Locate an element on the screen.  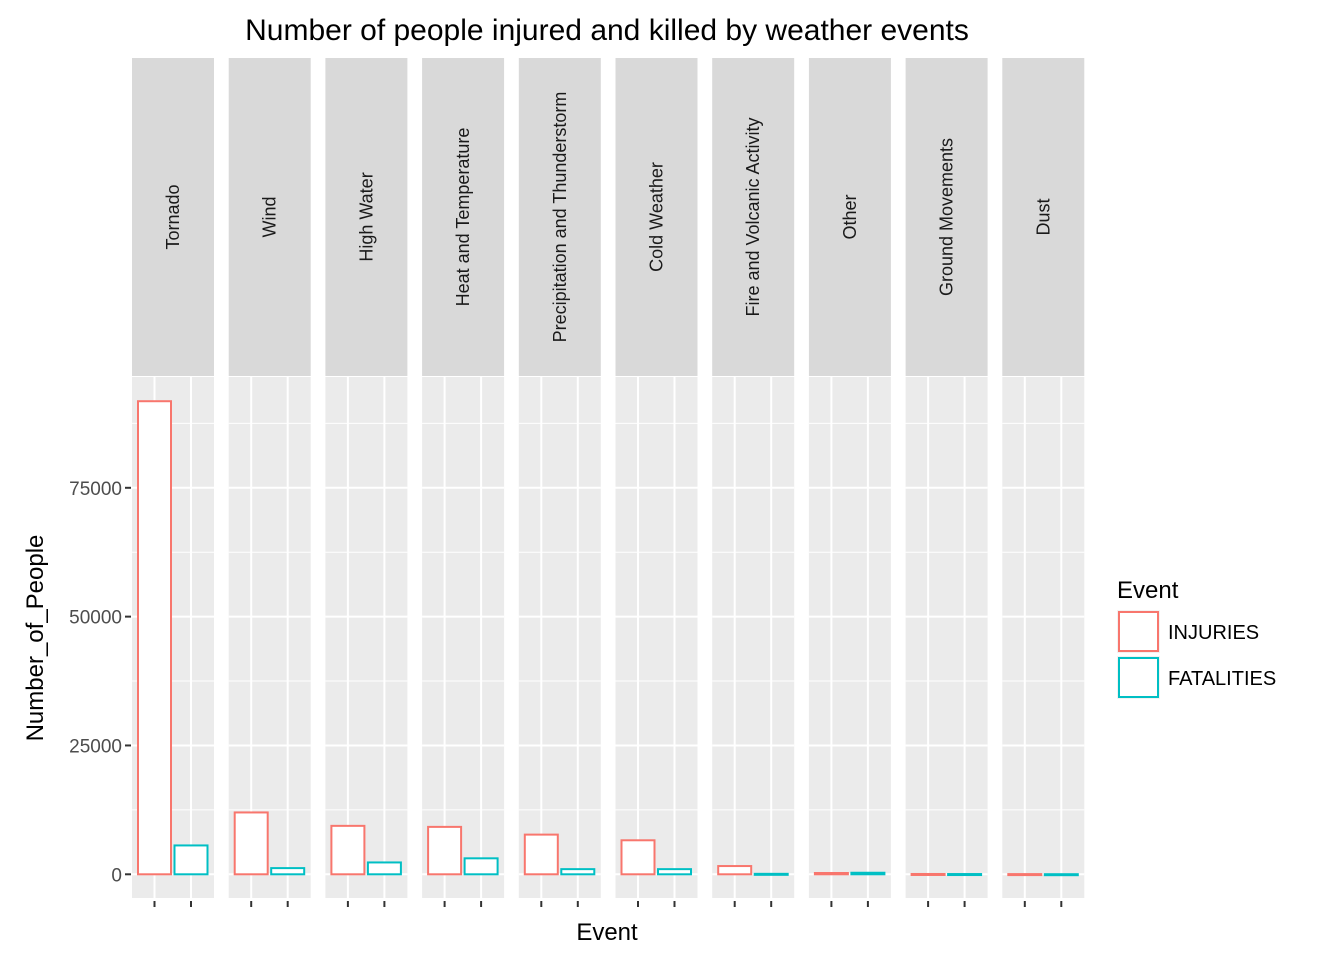
facet-panel: Tornado is located at coordinates (173, 482).